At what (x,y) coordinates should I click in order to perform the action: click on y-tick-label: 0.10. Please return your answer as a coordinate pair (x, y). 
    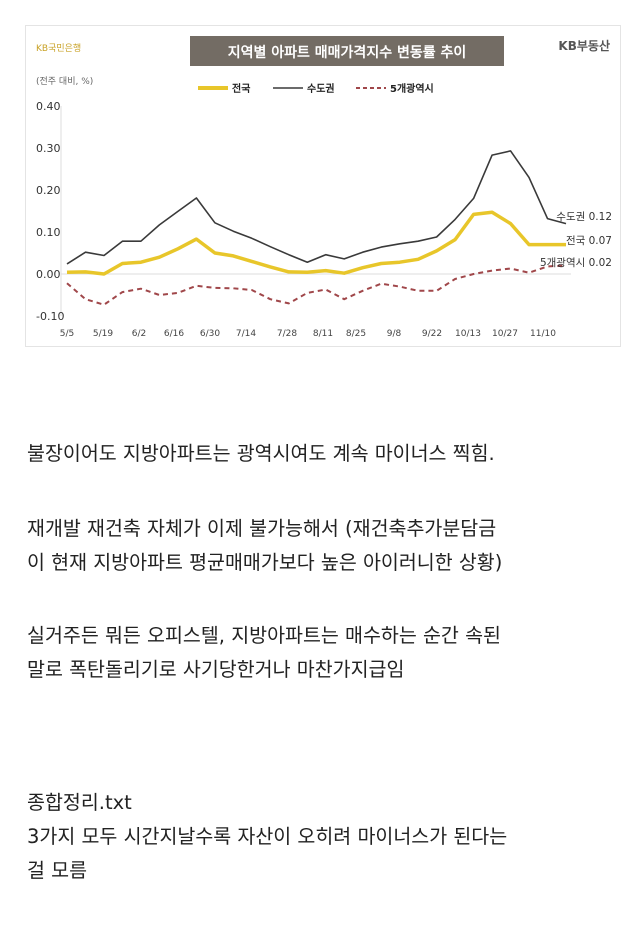
    Looking at the image, I should click on (48, 232).